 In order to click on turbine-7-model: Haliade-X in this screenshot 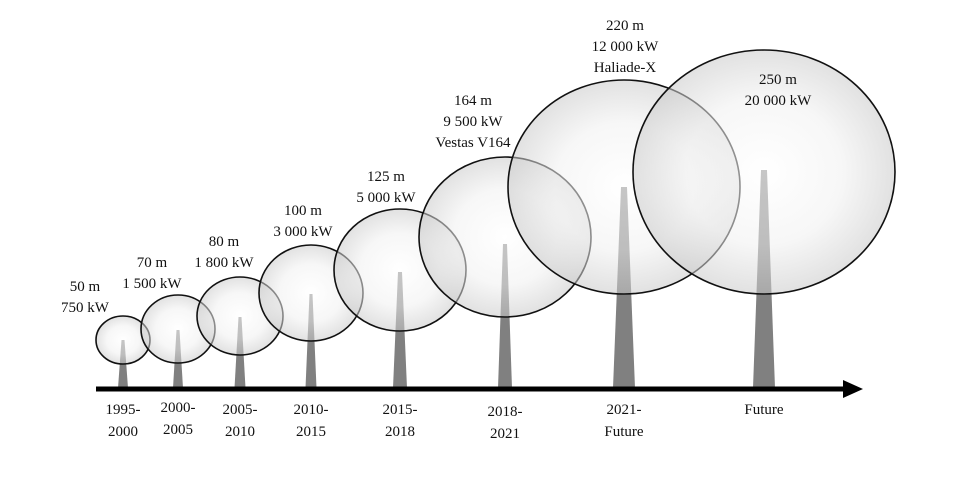, I will do `click(625, 68)`.